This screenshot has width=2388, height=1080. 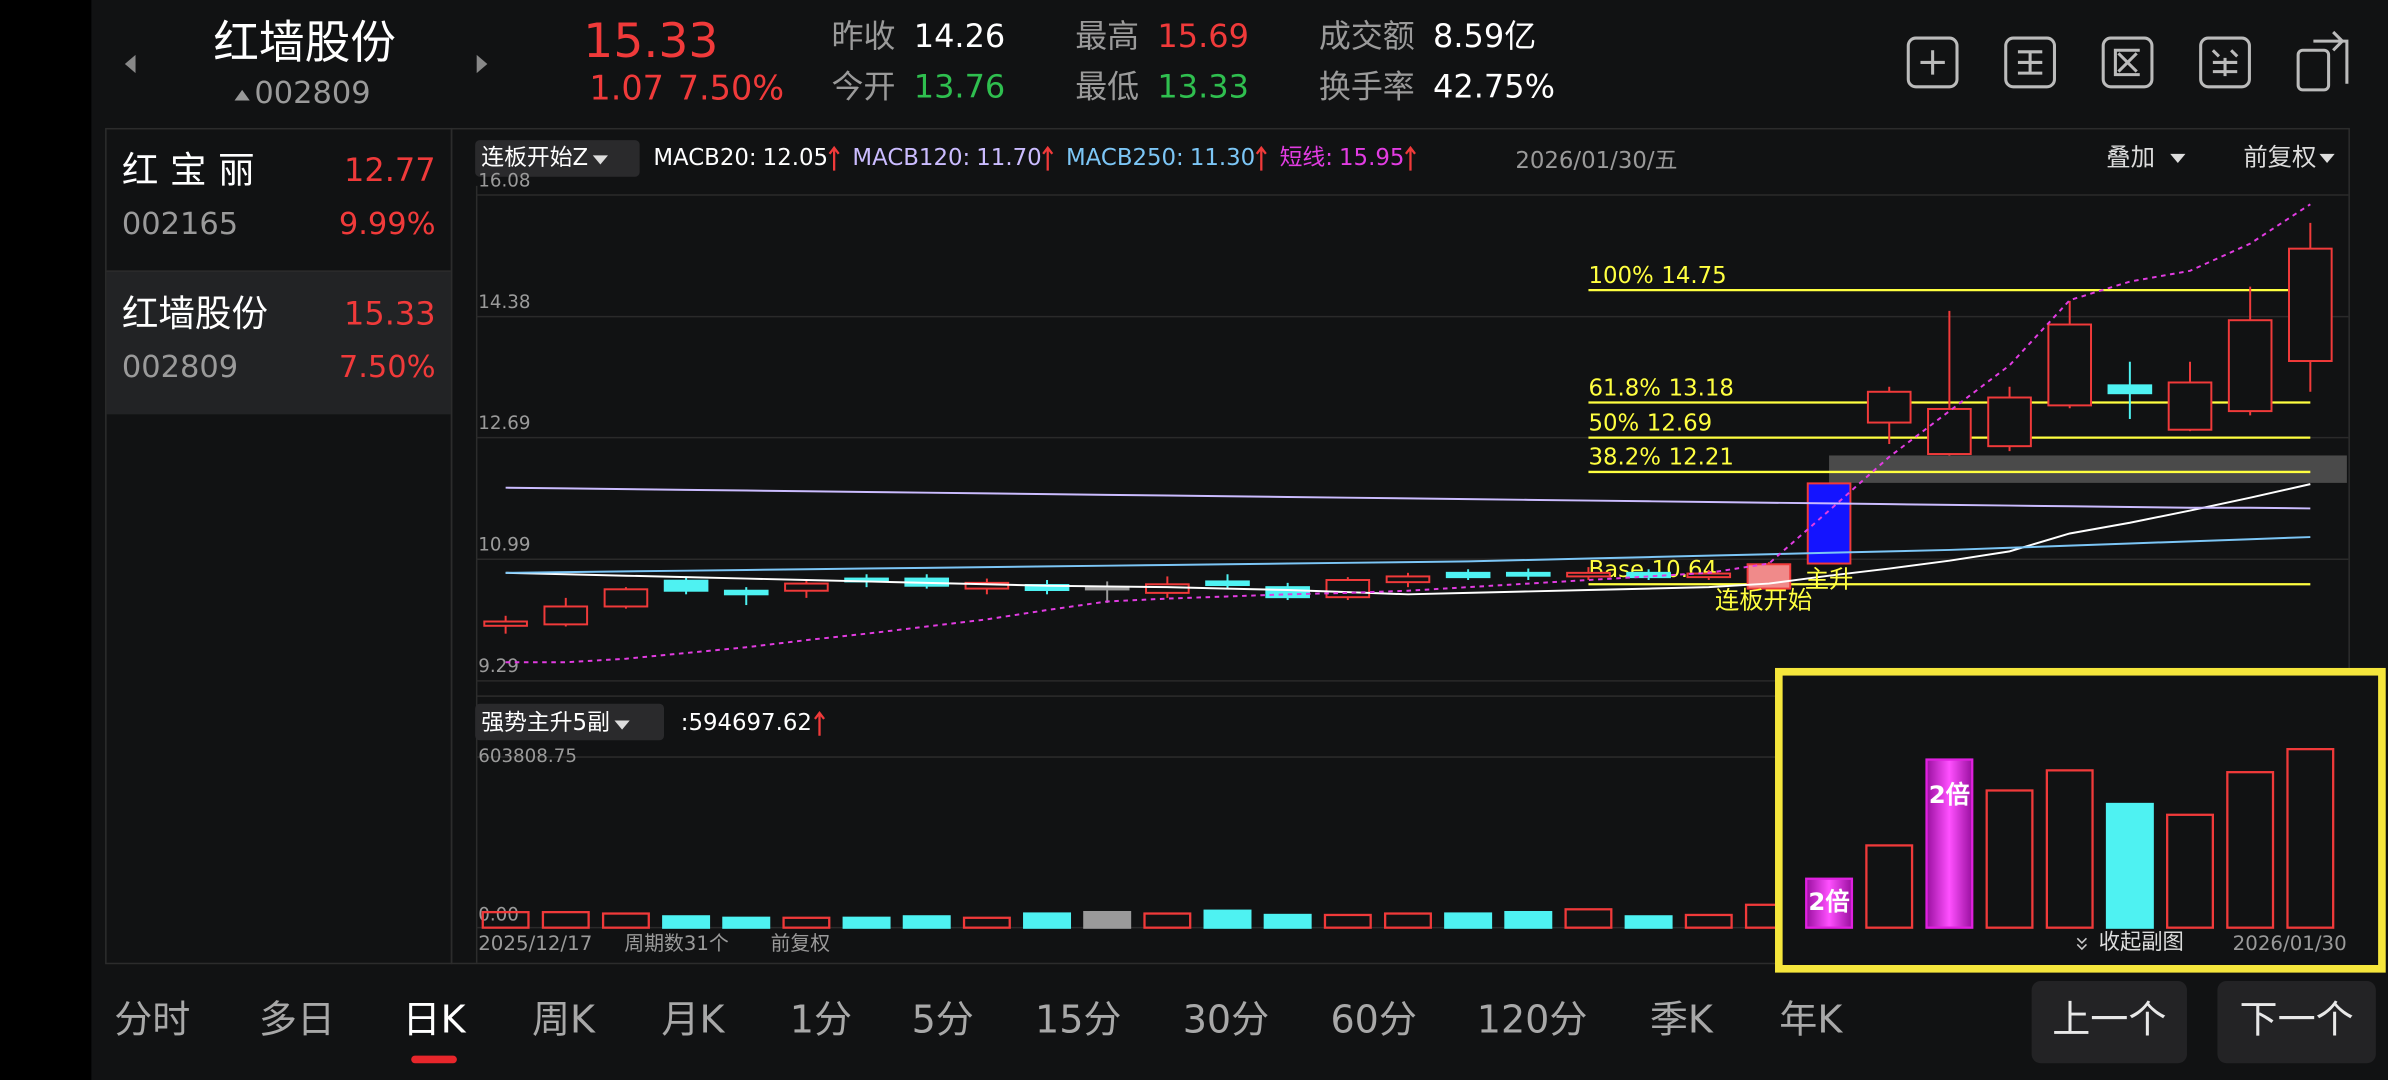 I want to click on next-button-bg, so click(x=2296, y=1022).